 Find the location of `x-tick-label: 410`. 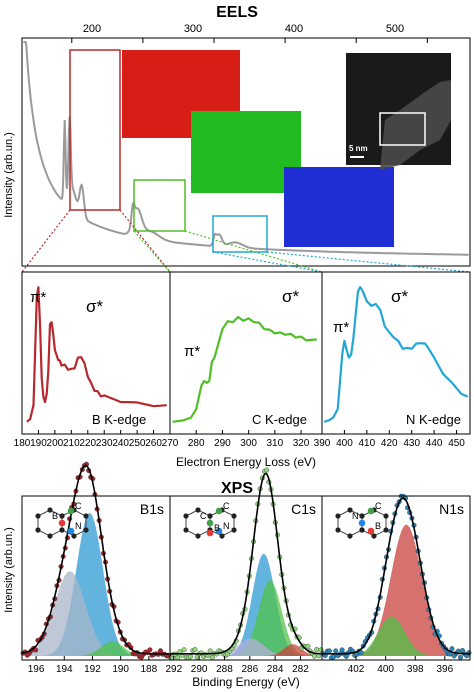

x-tick-label: 410 is located at coordinates (367, 443).